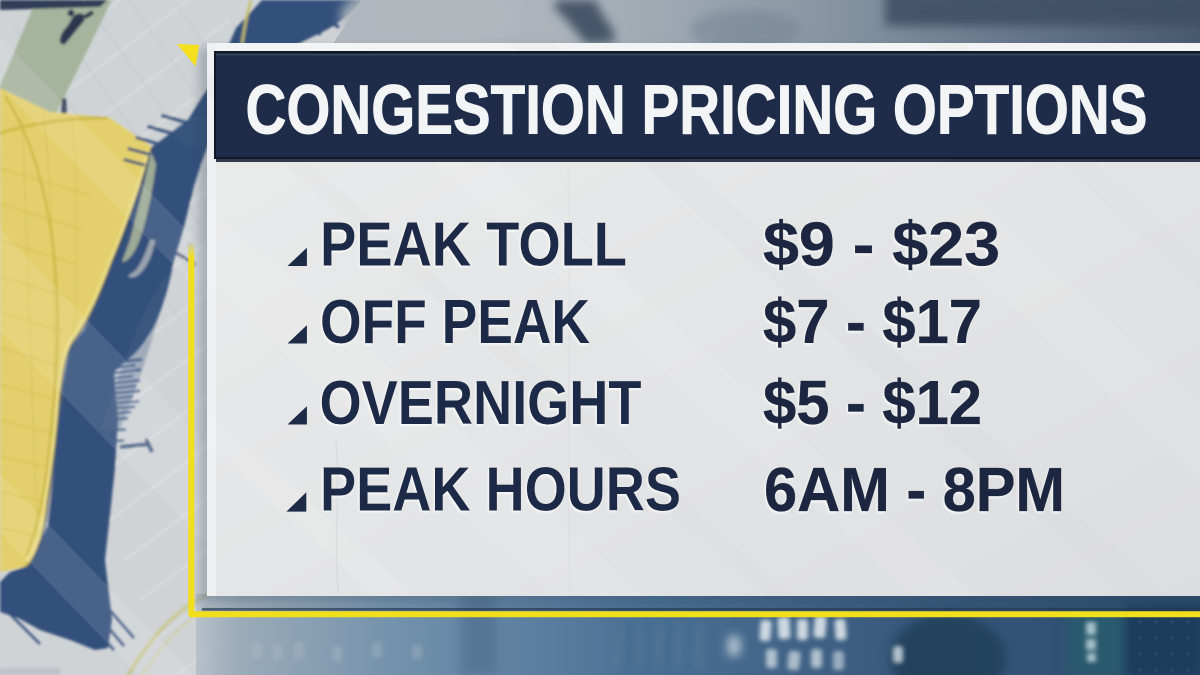  Describe the element at coordinates (455, 322) in the screenshot. I see `svg-text: OFF PEAK` at that location.